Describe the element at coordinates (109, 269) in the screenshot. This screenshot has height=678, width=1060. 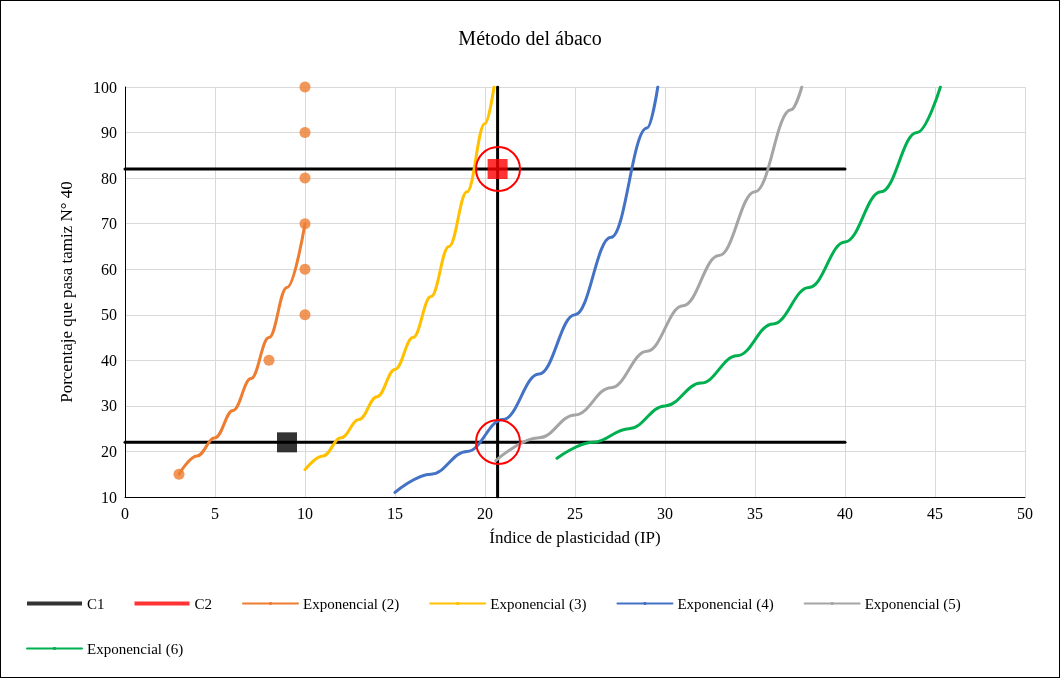
I see `y-tick-label: 60` at that location.